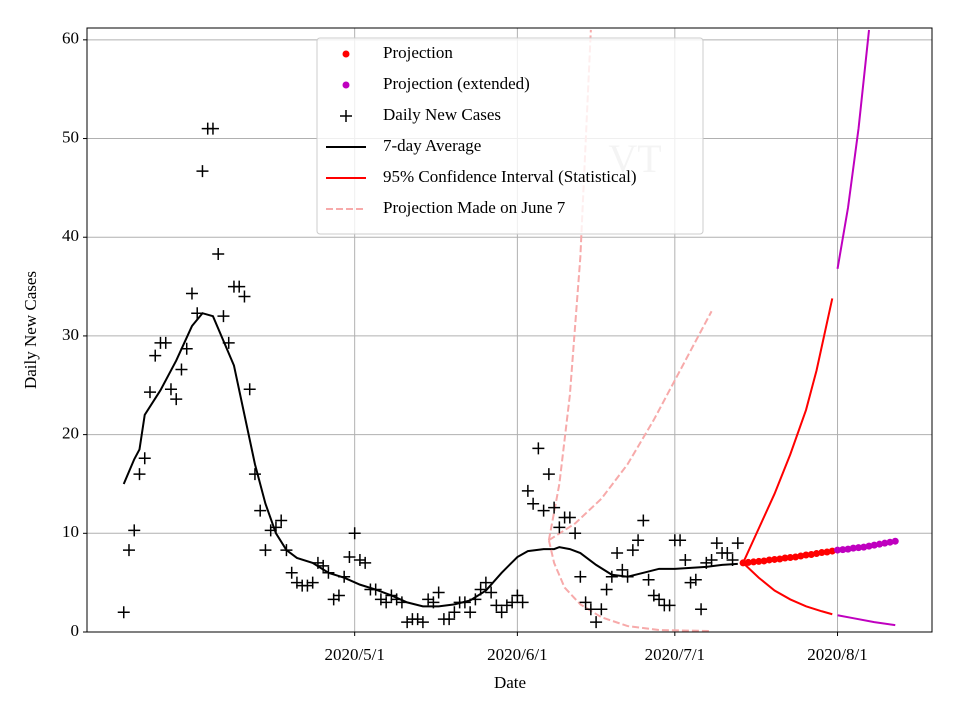 The width and height of the screenshot is (960, 720). What do you see at coordinates (70, 235) in the screenshot?
I see `y-tick-label: 40` at bounding box center [70, 235].